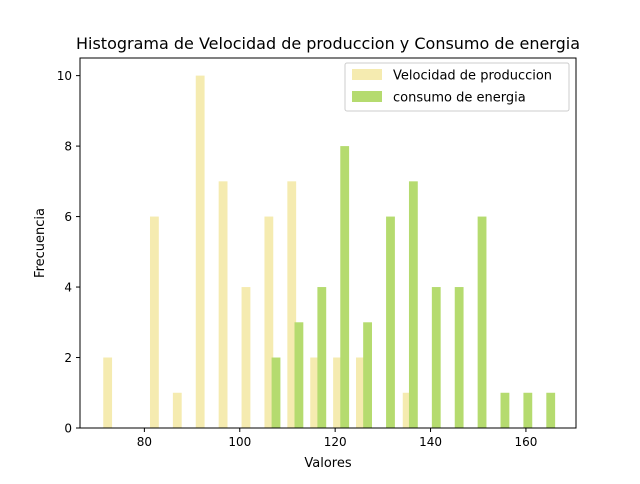 The image size is (640, 484). I want to click on bar-series0-bin2, so click(177, 410).